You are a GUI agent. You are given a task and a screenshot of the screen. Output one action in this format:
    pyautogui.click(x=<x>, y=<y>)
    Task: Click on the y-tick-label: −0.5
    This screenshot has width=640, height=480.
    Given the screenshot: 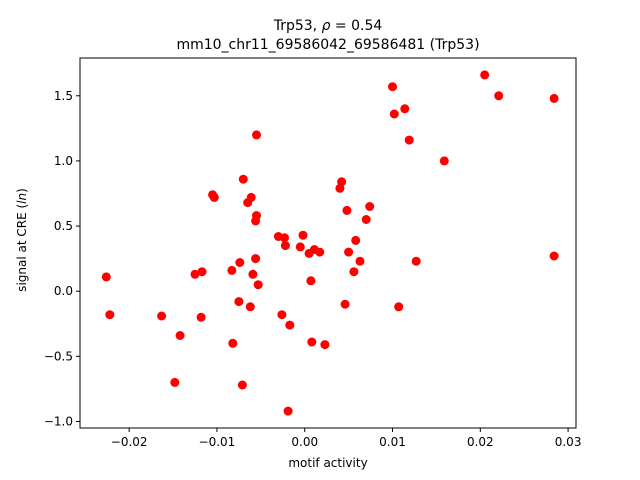 What is the action you would take?
    pyautogui.click(x=58, y=356)
    